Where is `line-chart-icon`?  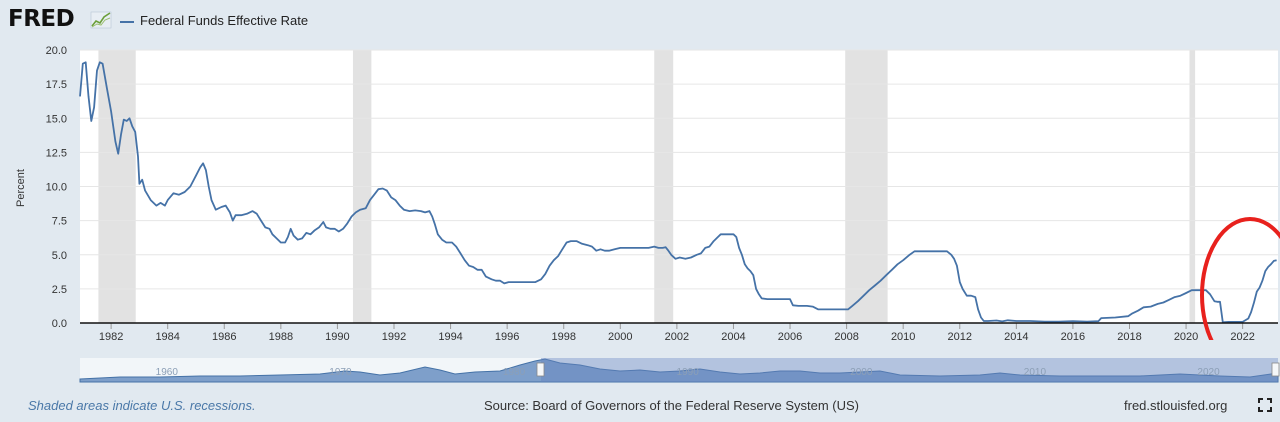 line-chart-icon is located at coordinates (101, 20).